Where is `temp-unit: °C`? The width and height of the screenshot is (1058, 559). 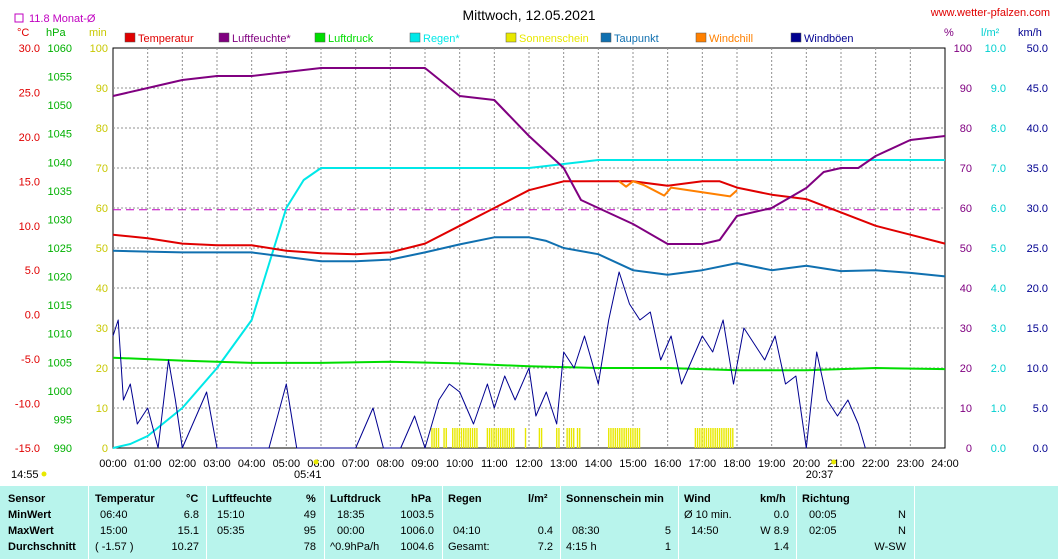 temp-unit: °C is located at coordinates (192, 499).